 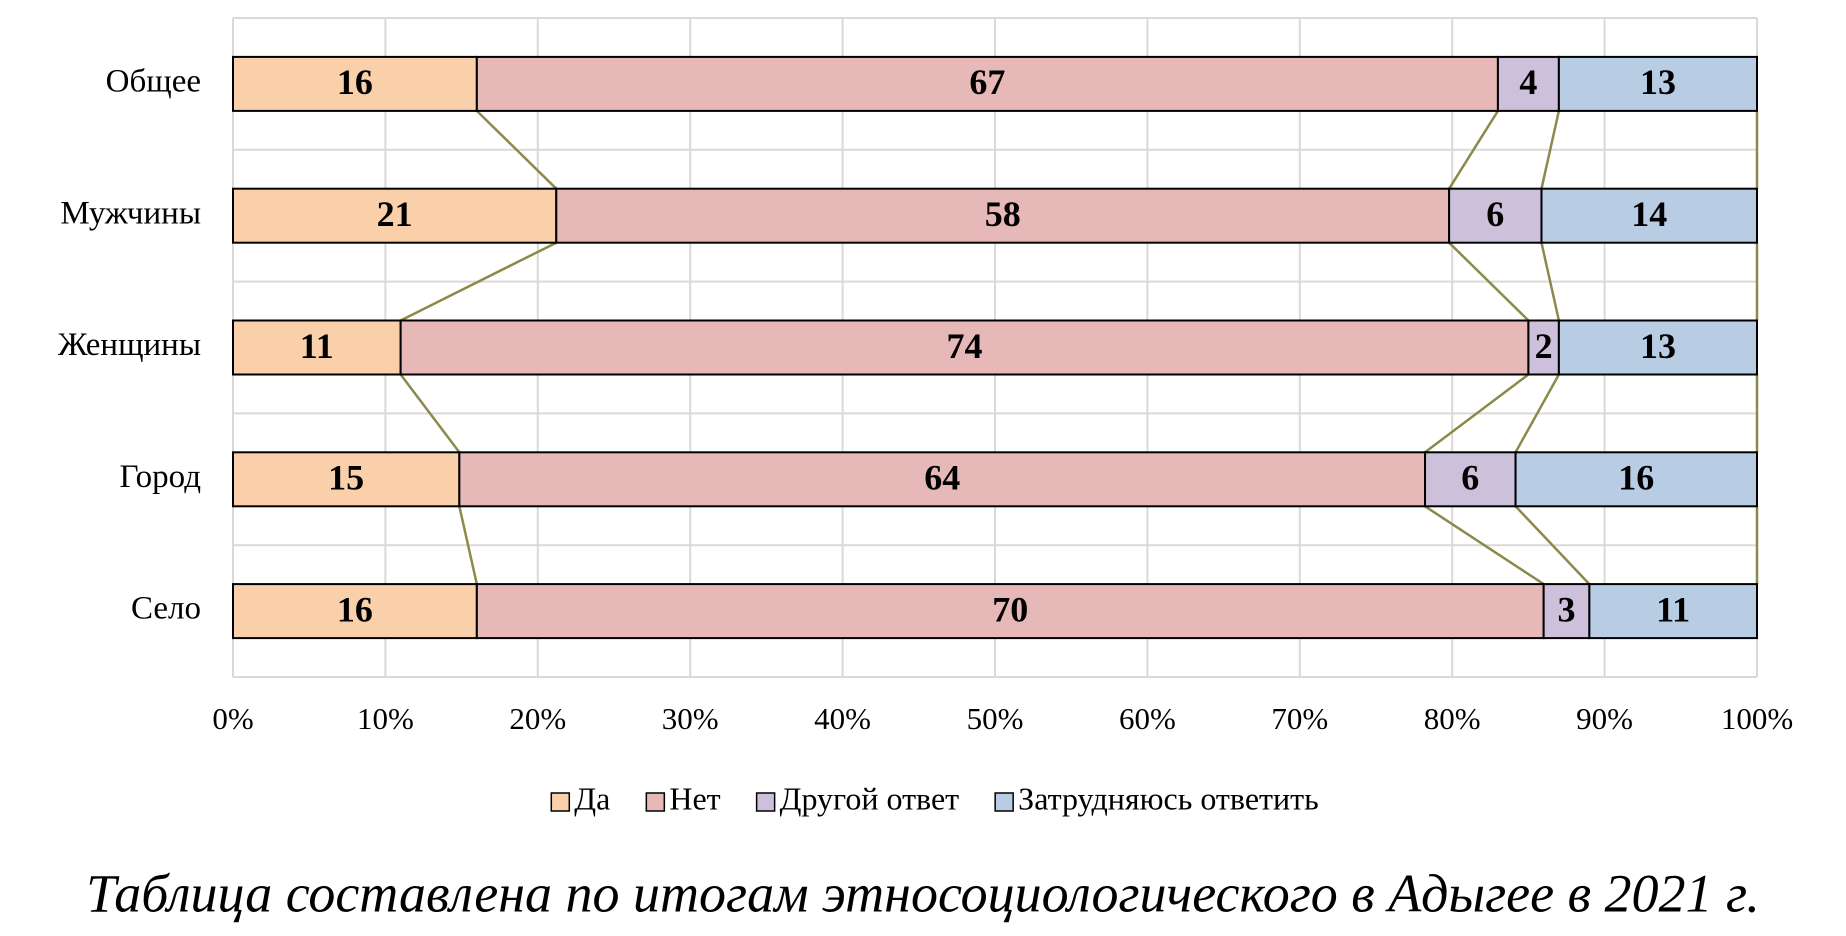 What do you see at coordinates (153, 81) in the screenshot?
I see `category-label: Общее` at bounding box center [153, 81].